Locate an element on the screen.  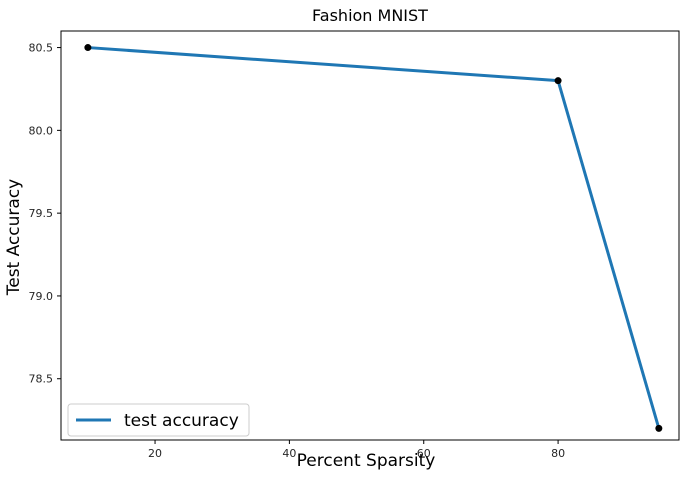
chart-title: Fashion MNIST is located at coordinates (370, 15).